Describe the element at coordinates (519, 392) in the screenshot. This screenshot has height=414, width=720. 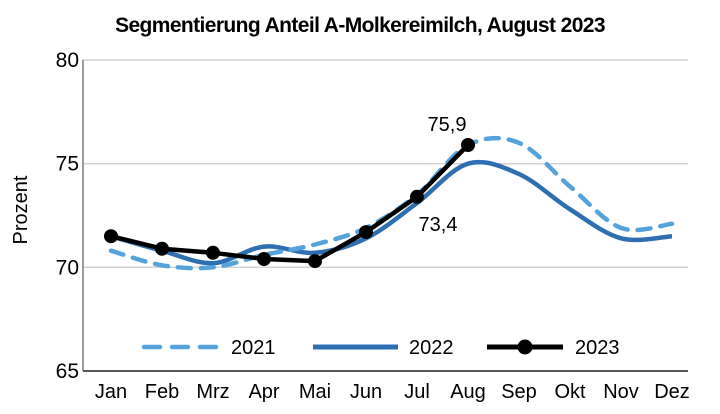
I see `x-tick-label: Sep` at that location.